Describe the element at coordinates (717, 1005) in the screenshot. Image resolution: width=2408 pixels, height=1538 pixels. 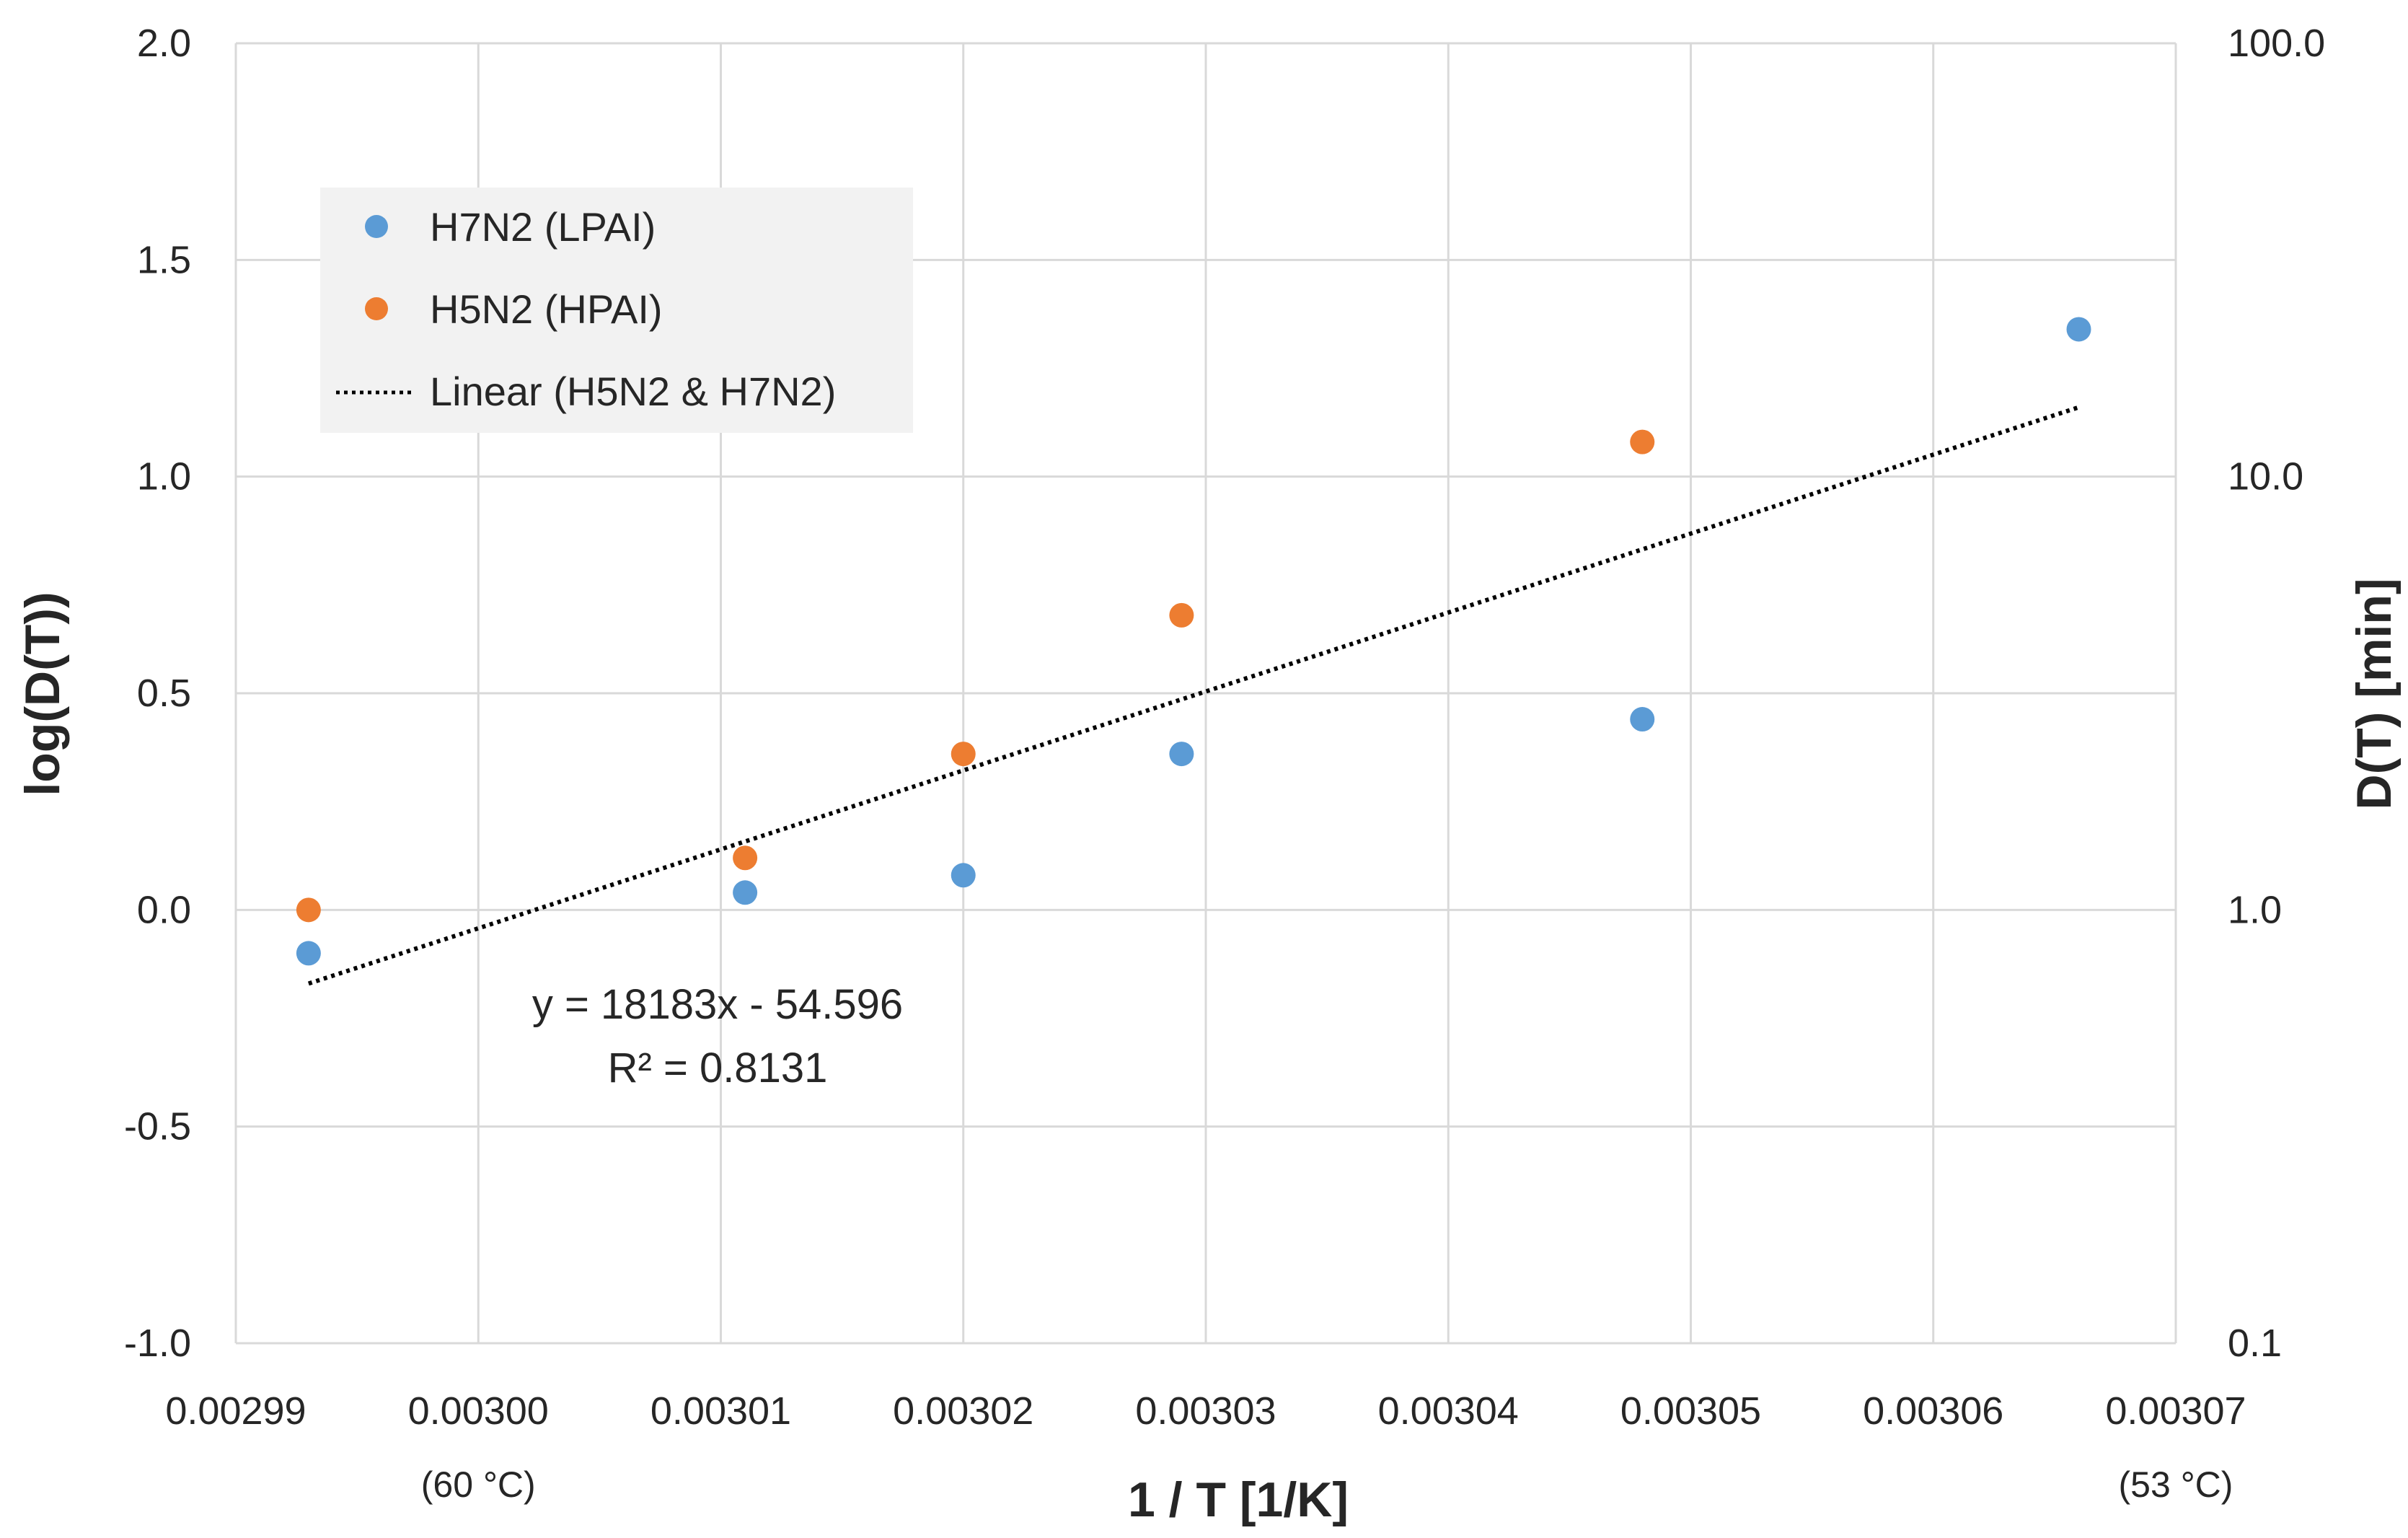
I see `trendline-equation: y = 18183x - 54.596` at that location.